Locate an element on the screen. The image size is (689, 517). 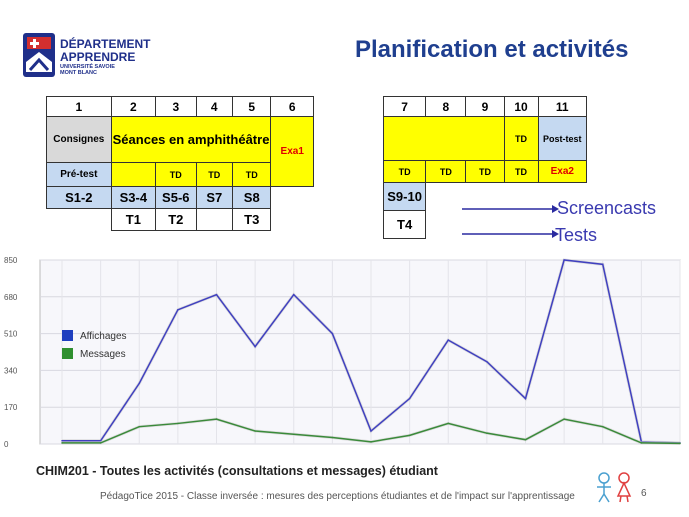
logo-line1: DÉPARTEMENT is located at coordinates (105, 44).